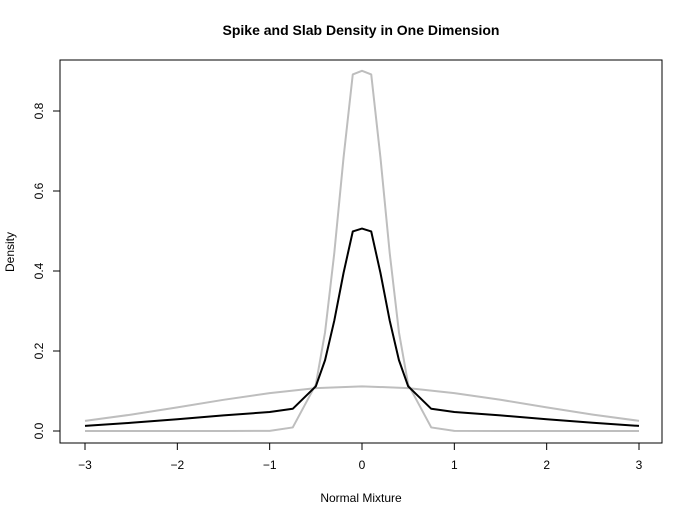  I want to click on y-axis: 0.0 0.2 0.4 0.6 0.8, so click(46, 270).